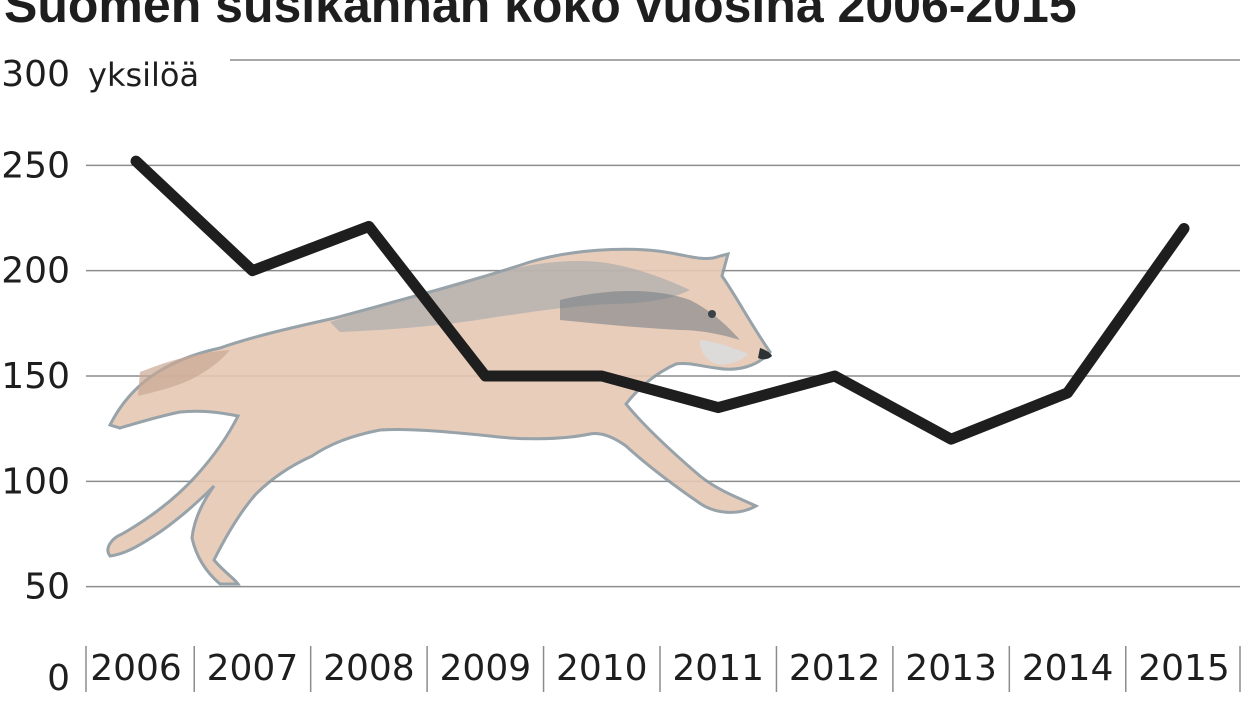  I want to click on x-axis-ticks: 2006 2007 2008 2009 2010 2011 2012 2013 2014 2015, so click(663, 669).